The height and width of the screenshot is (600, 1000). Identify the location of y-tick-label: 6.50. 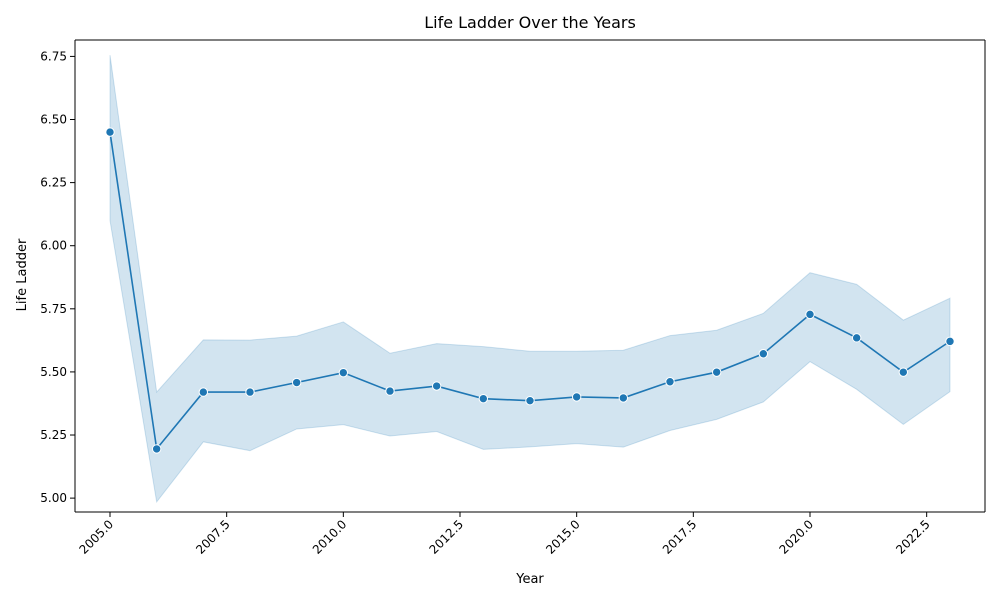
(53, 120).